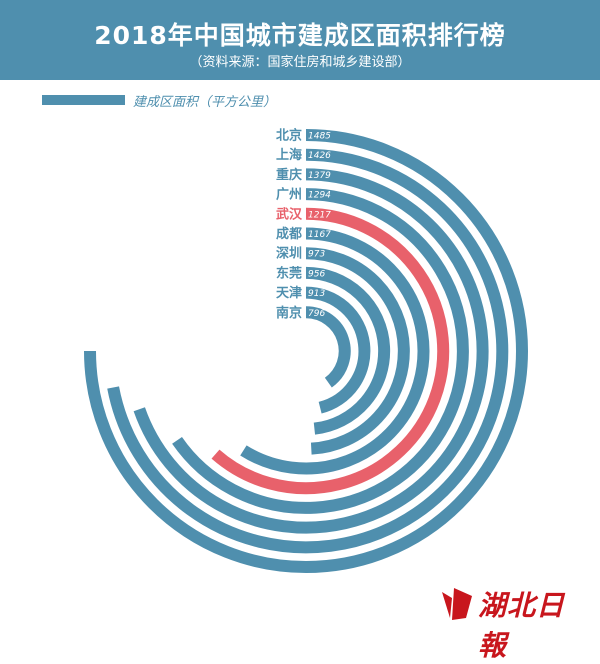 This screenshot has height=664, width=600. What do you see at coordinates (319, 137) in the screenshot?
I see `value-label-北京: 1485` at bounding box center [319, 137].